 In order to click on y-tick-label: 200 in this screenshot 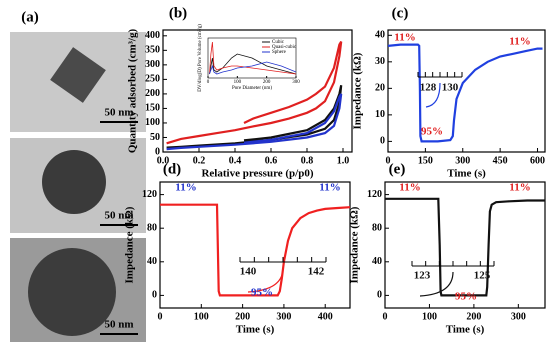, I will do `click(152, 93)`.